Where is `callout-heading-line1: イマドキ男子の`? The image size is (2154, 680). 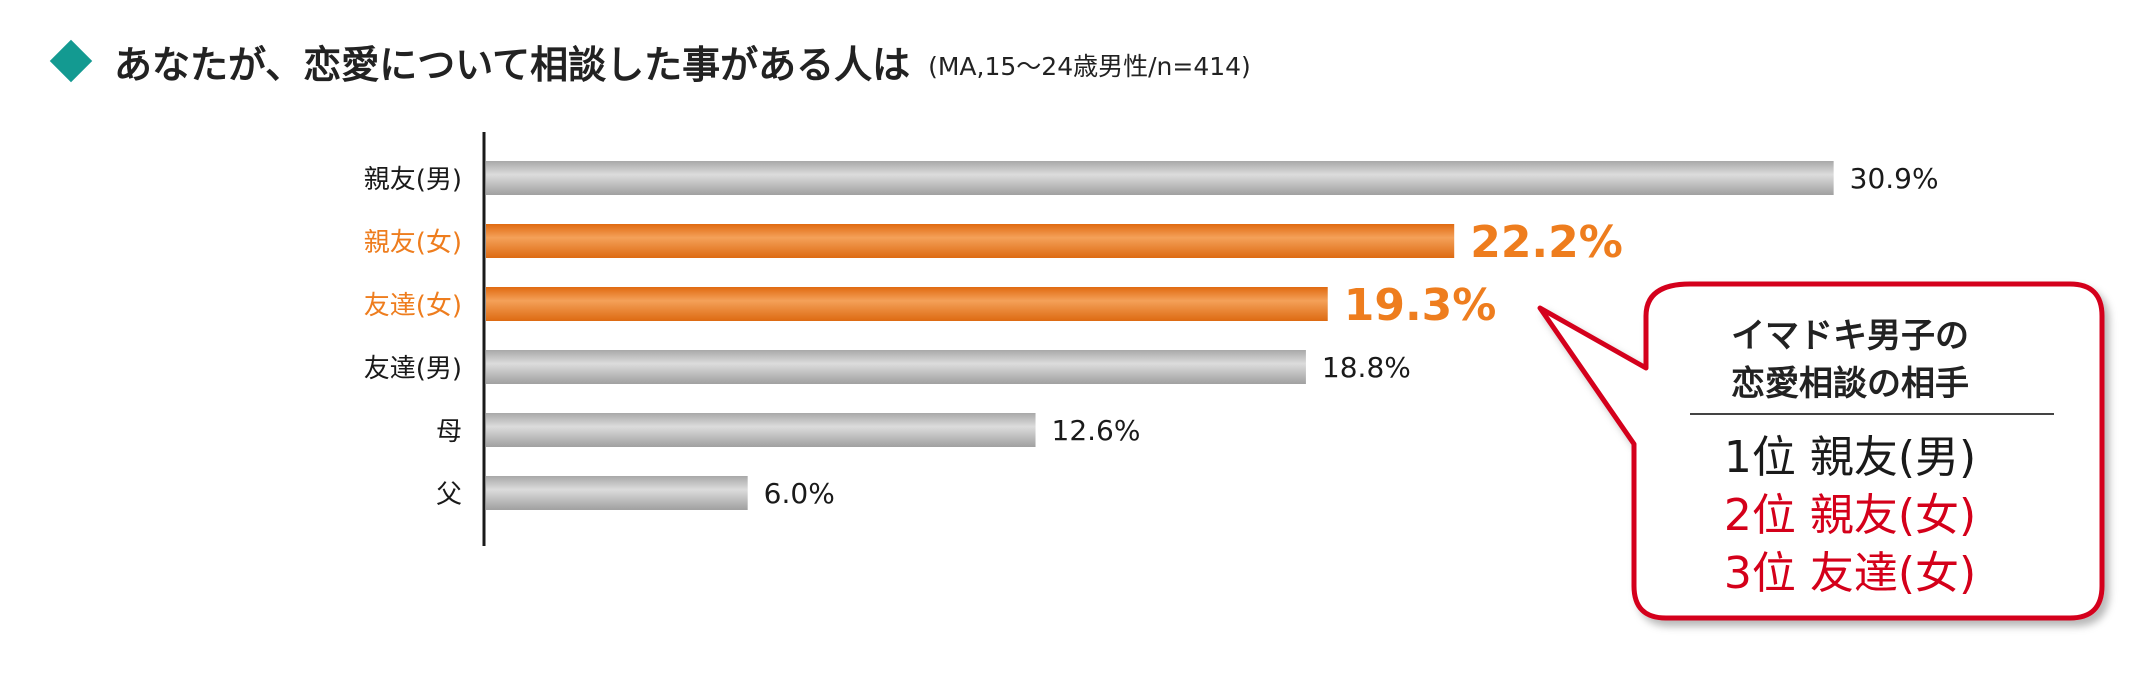 callout-heading-line1: イマドキ男子の is located at coordinates (1850, 336).